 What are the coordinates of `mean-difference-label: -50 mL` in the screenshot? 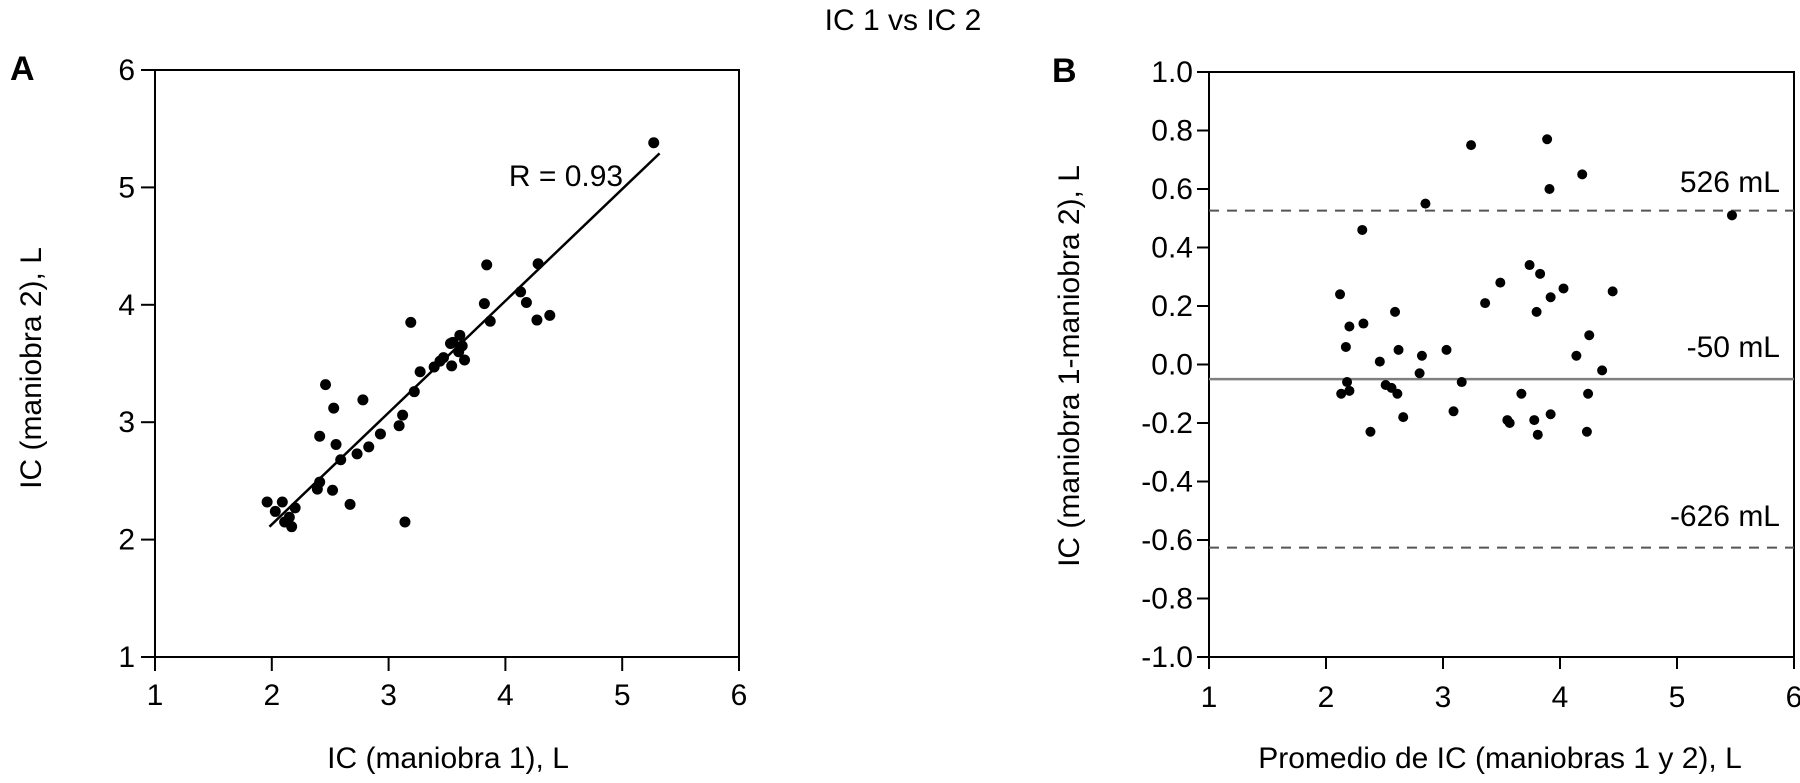 It's located at (1733, 347).